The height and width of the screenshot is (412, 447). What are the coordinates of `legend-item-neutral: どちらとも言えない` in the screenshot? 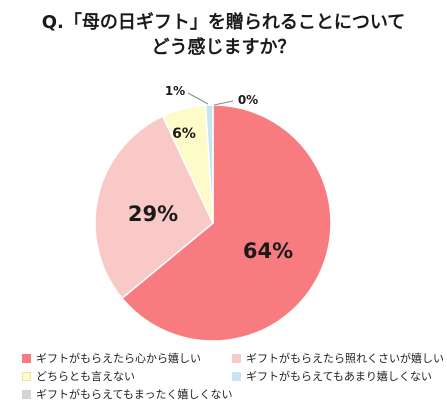 It's located at (78, 376).